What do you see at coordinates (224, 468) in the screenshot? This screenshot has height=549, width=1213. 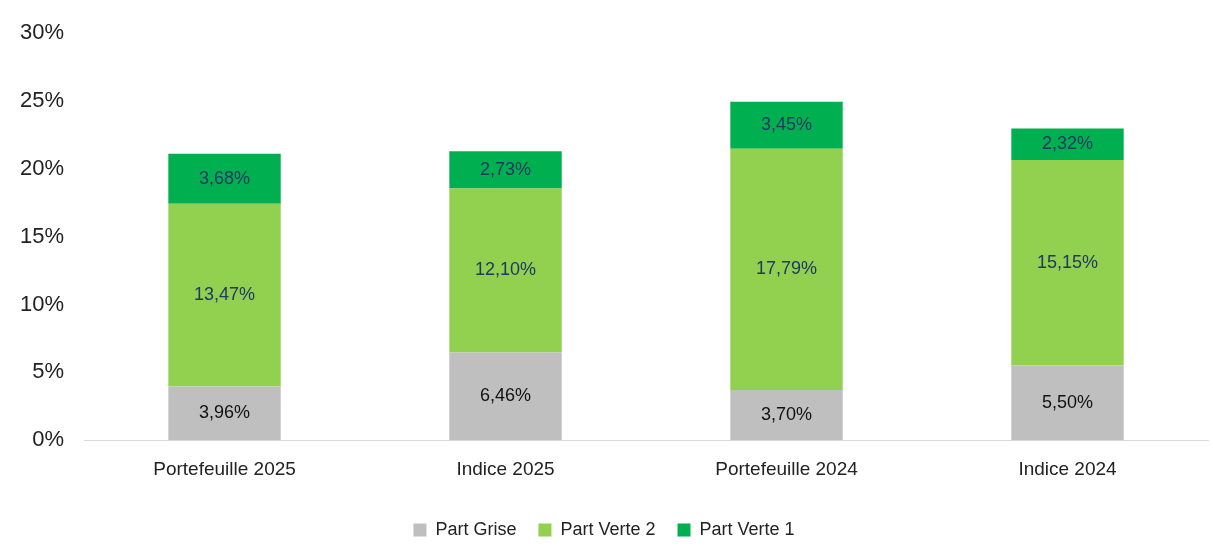 I see `x-tick-label: Portefeuille 2025` at bounding box center [224, 468].